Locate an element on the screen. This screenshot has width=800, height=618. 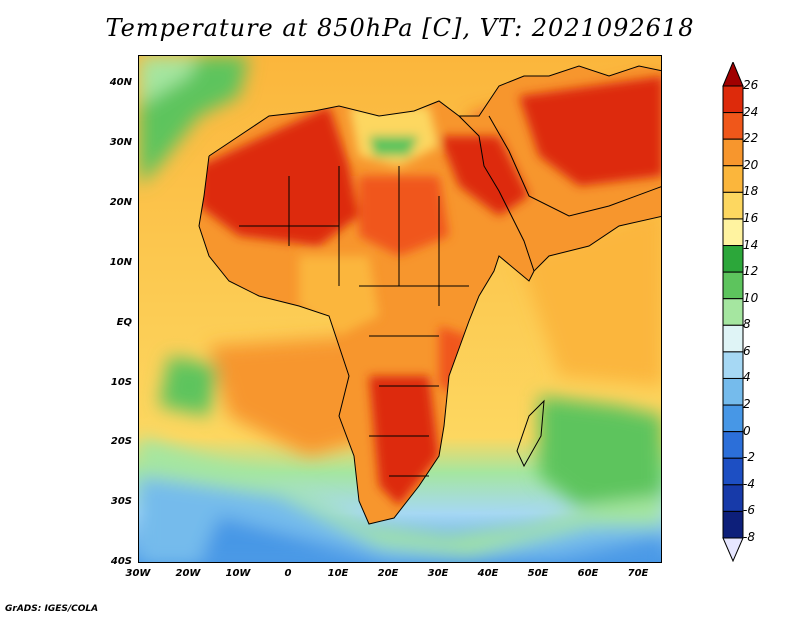
lon-label: 40E is located at coordinates (488, 573).